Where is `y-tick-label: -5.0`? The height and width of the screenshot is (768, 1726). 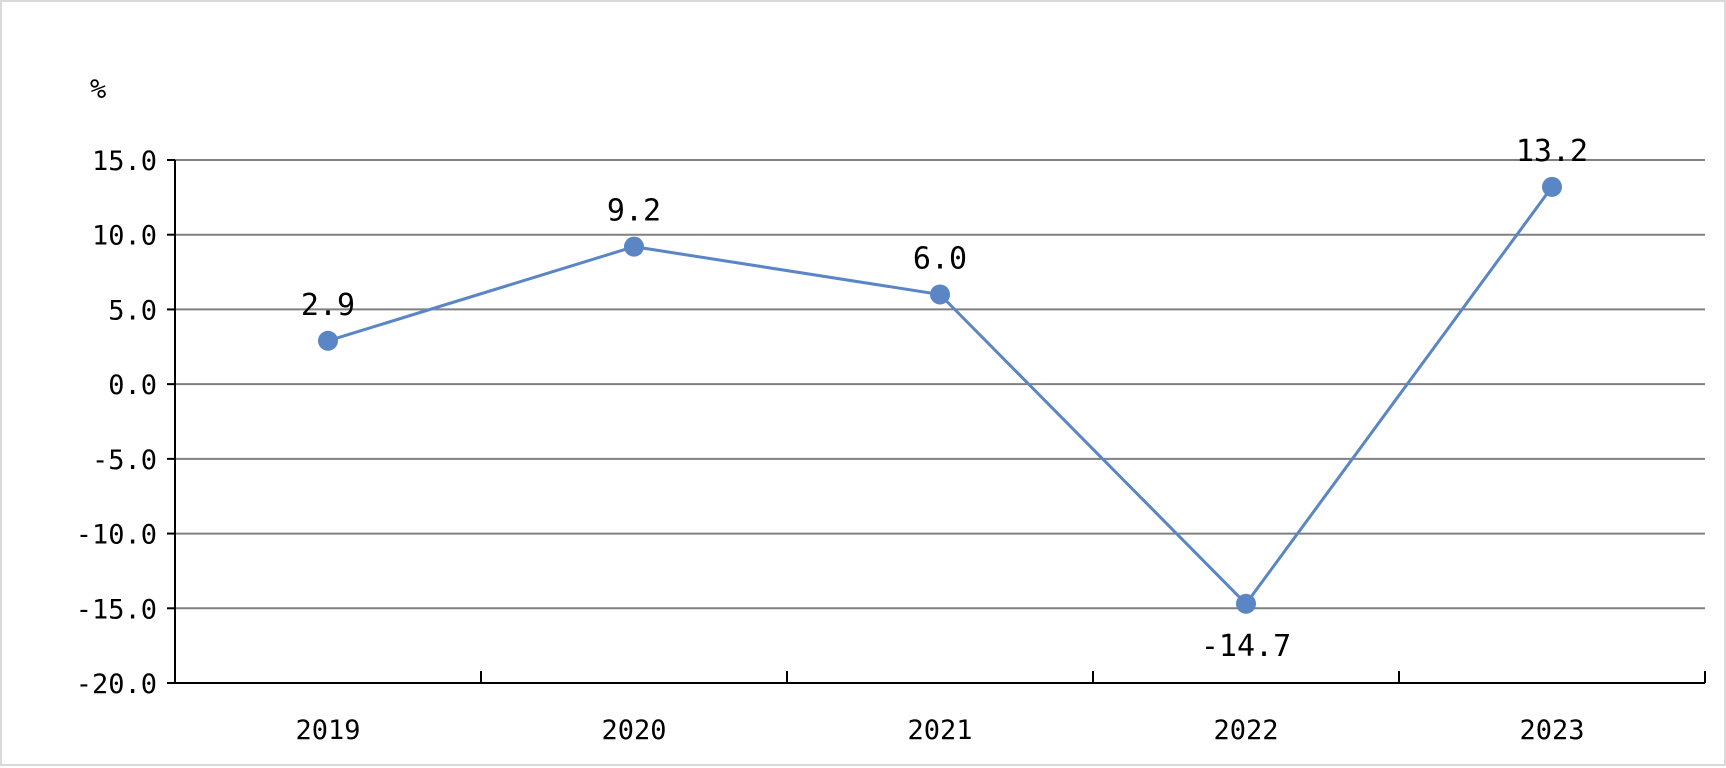
y-tick-label: -5.0 is located at coordinates (124, 460).